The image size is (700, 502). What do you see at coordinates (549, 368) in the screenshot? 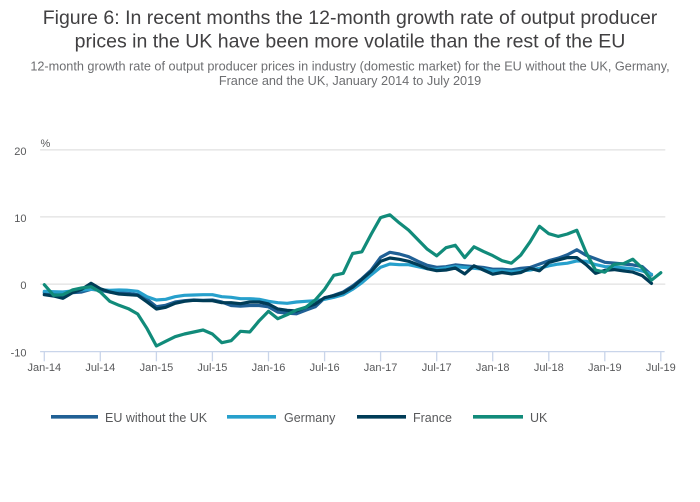
I see `svg-text: Jul-18` at bounding box center [549, 368].